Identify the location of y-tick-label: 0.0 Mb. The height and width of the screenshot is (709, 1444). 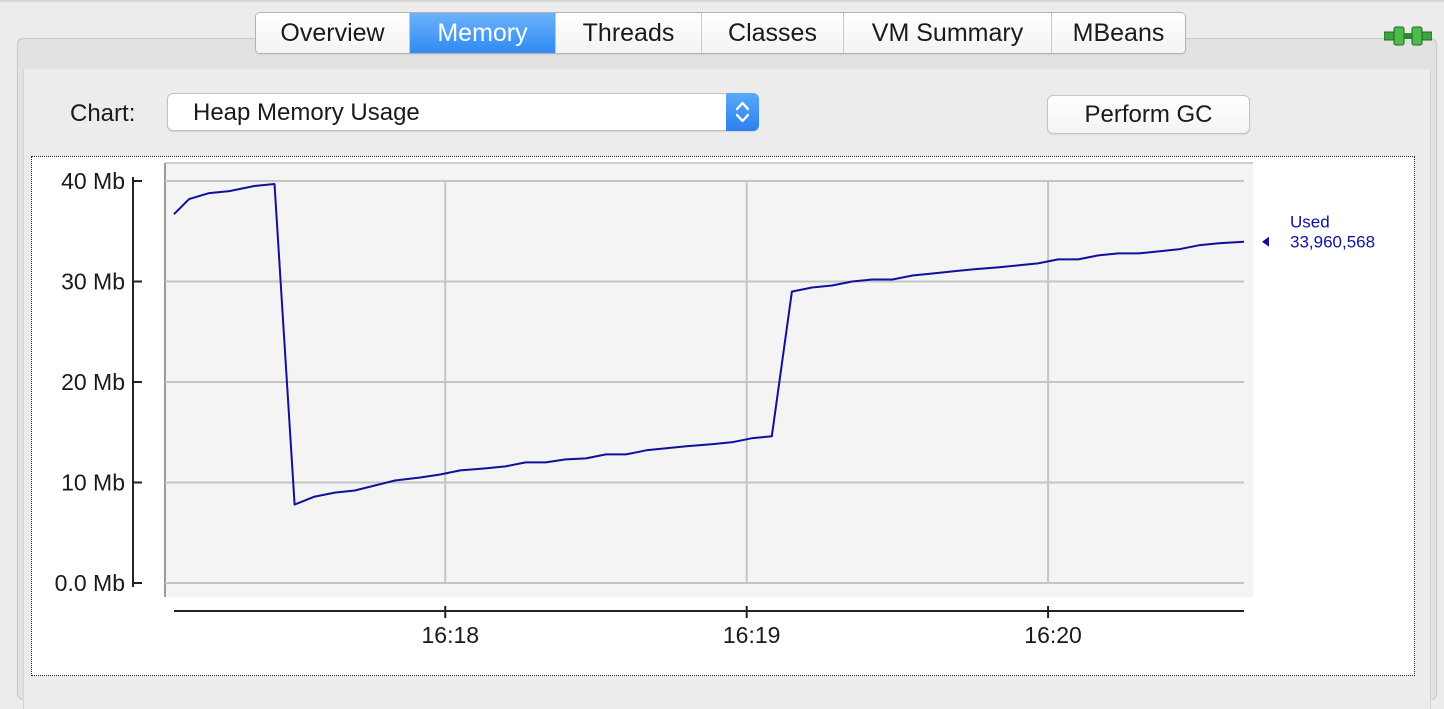
(90, 583).